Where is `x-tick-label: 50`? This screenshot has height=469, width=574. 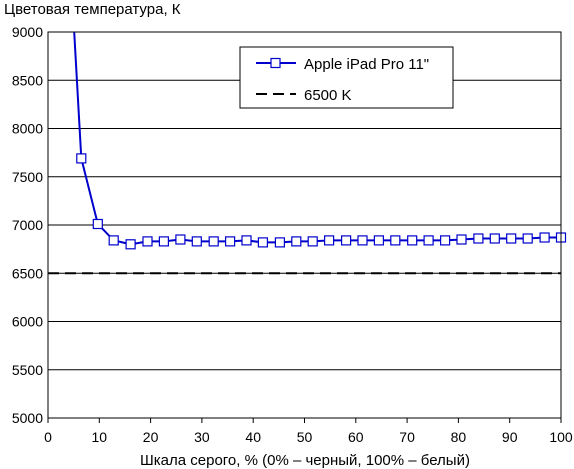
x-tick-label: 50 is located at coordinates (305, 437).